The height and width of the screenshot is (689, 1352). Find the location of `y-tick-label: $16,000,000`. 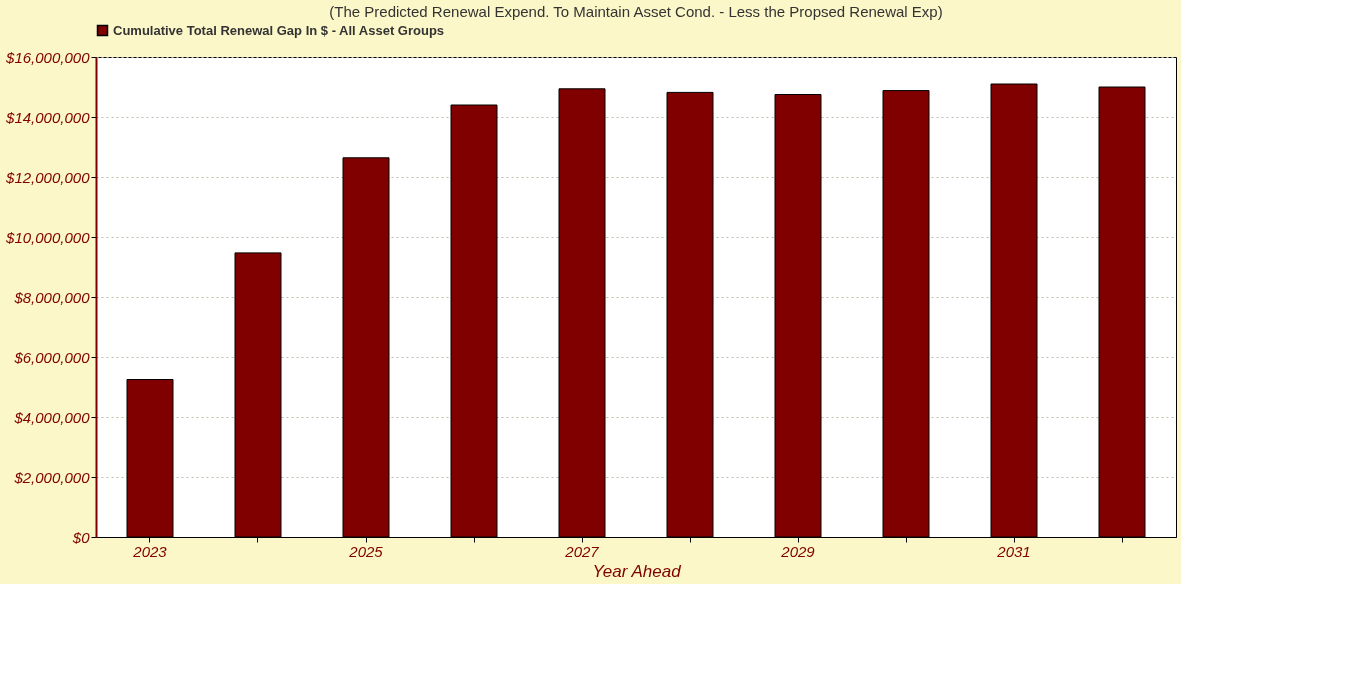

y-tick-label: $16,000,000 is located at coordinates (48, 57).